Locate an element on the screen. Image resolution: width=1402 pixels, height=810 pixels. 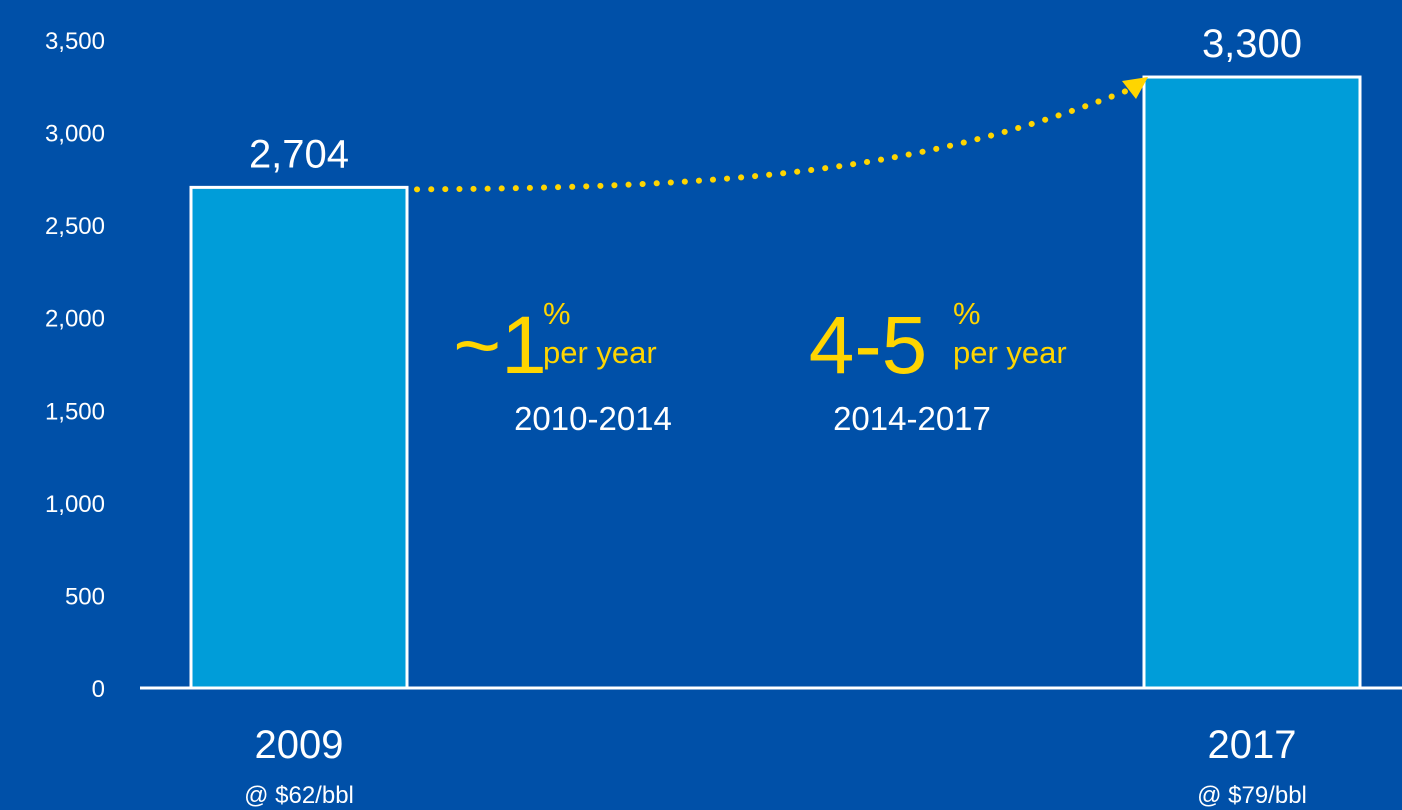
x-category-sublabel: @ $79/bbl is located at coordinates (1252, 795).